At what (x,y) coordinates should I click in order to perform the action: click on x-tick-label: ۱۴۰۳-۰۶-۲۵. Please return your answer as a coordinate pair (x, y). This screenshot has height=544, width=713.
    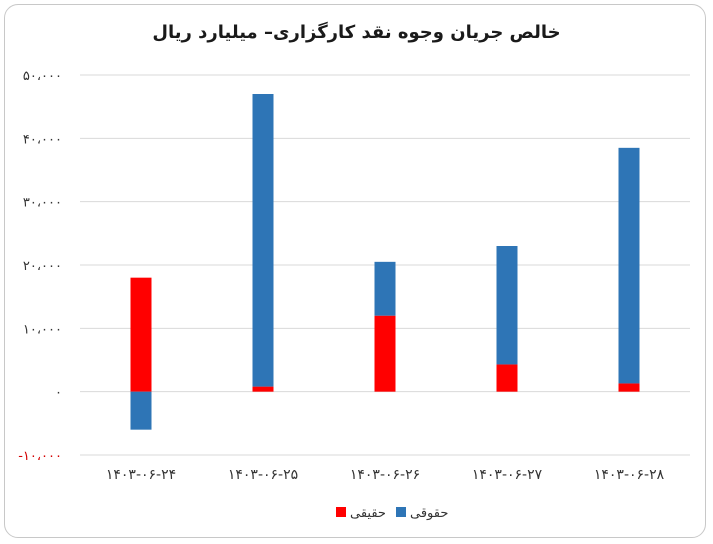
    Looking at the image, I should click on (263, 475).